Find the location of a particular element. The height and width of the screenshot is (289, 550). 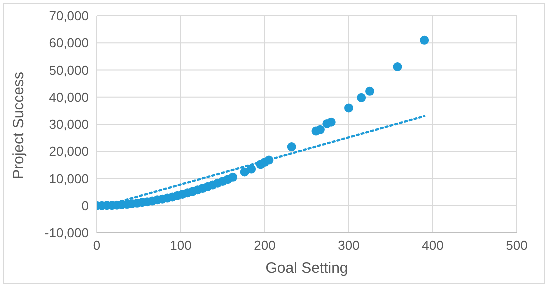

y-tick-label: 30,000 is located at coordinates (69, 124).